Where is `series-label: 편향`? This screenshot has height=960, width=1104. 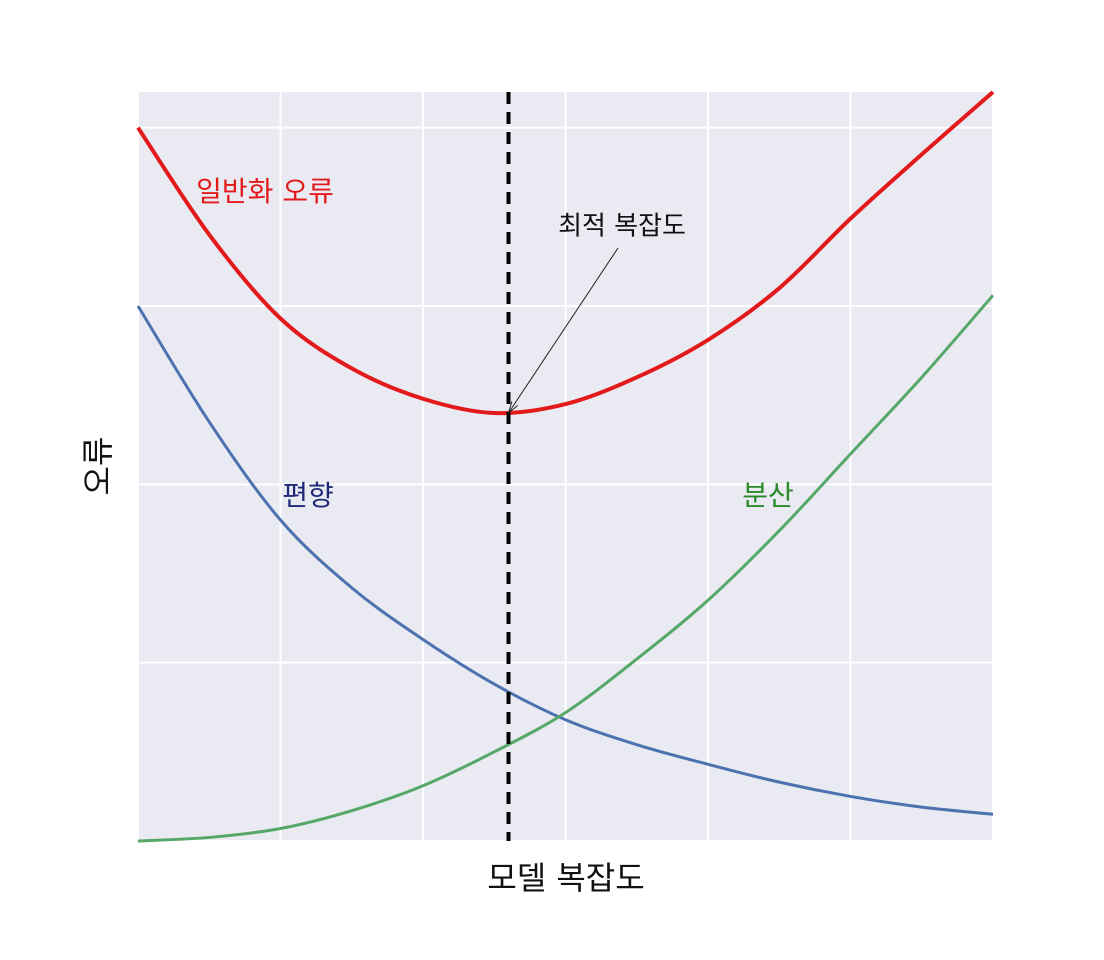 series-label: 편향 is located at coordinates (308, 495).